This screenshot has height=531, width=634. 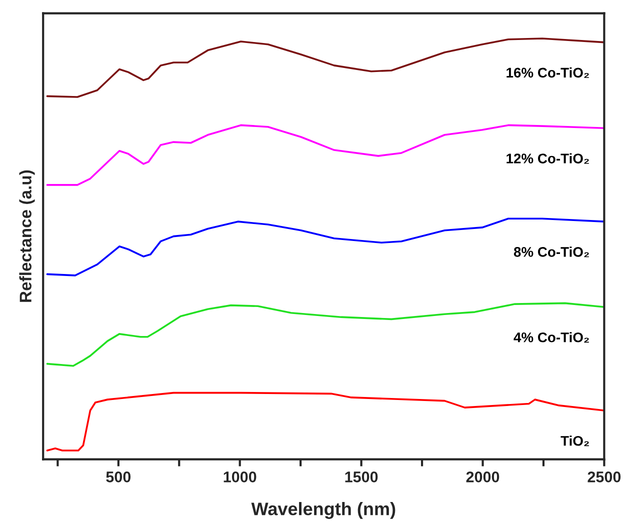 I want to click on x-tick-label: 1000, so click(x=240, y=477).